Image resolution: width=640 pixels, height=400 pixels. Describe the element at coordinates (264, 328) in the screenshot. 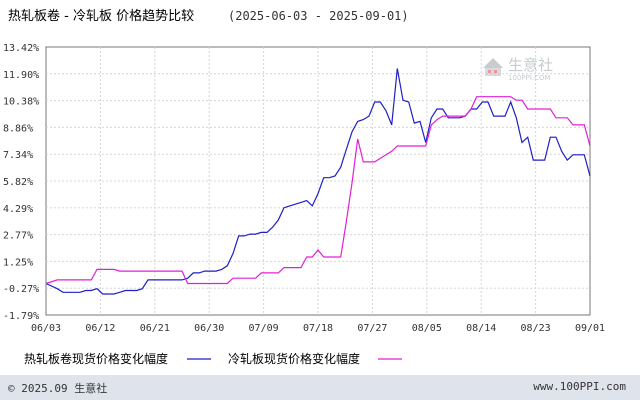

I see `x-tick-label: 07/09` at that location.